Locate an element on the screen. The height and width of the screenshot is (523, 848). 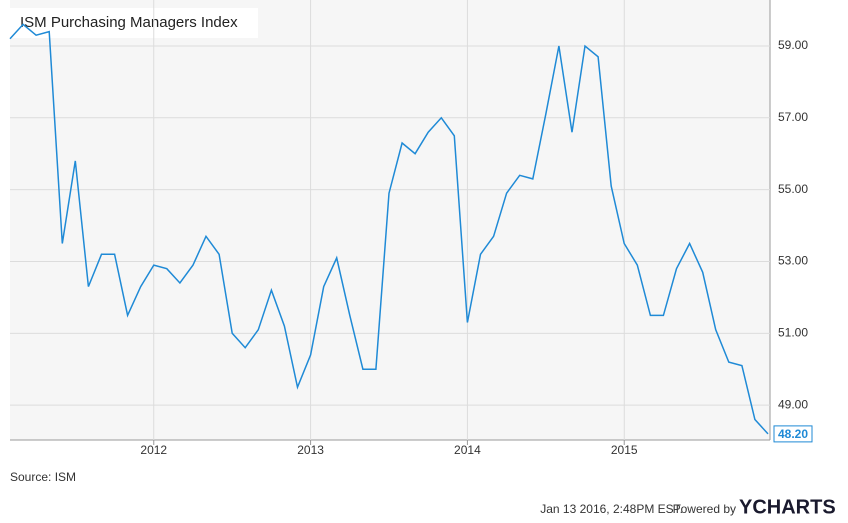
last-value-box is located at coordinates (793, 434).